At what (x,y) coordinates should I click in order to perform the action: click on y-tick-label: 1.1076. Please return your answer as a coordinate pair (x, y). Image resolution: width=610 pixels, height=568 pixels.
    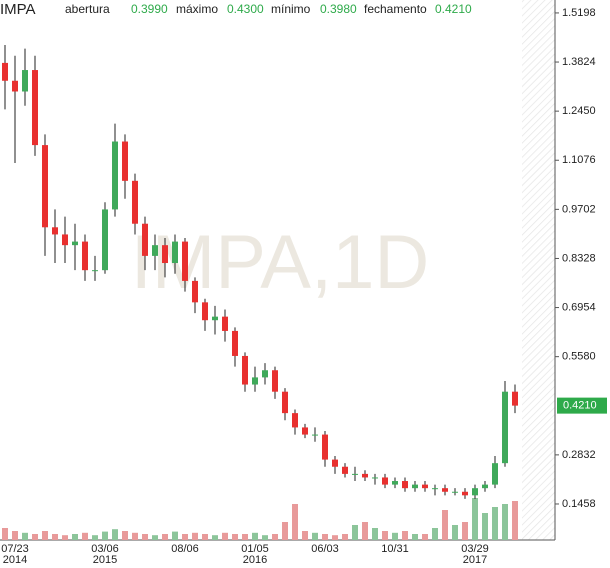
    Looking at the image, I should click on (579, 160).